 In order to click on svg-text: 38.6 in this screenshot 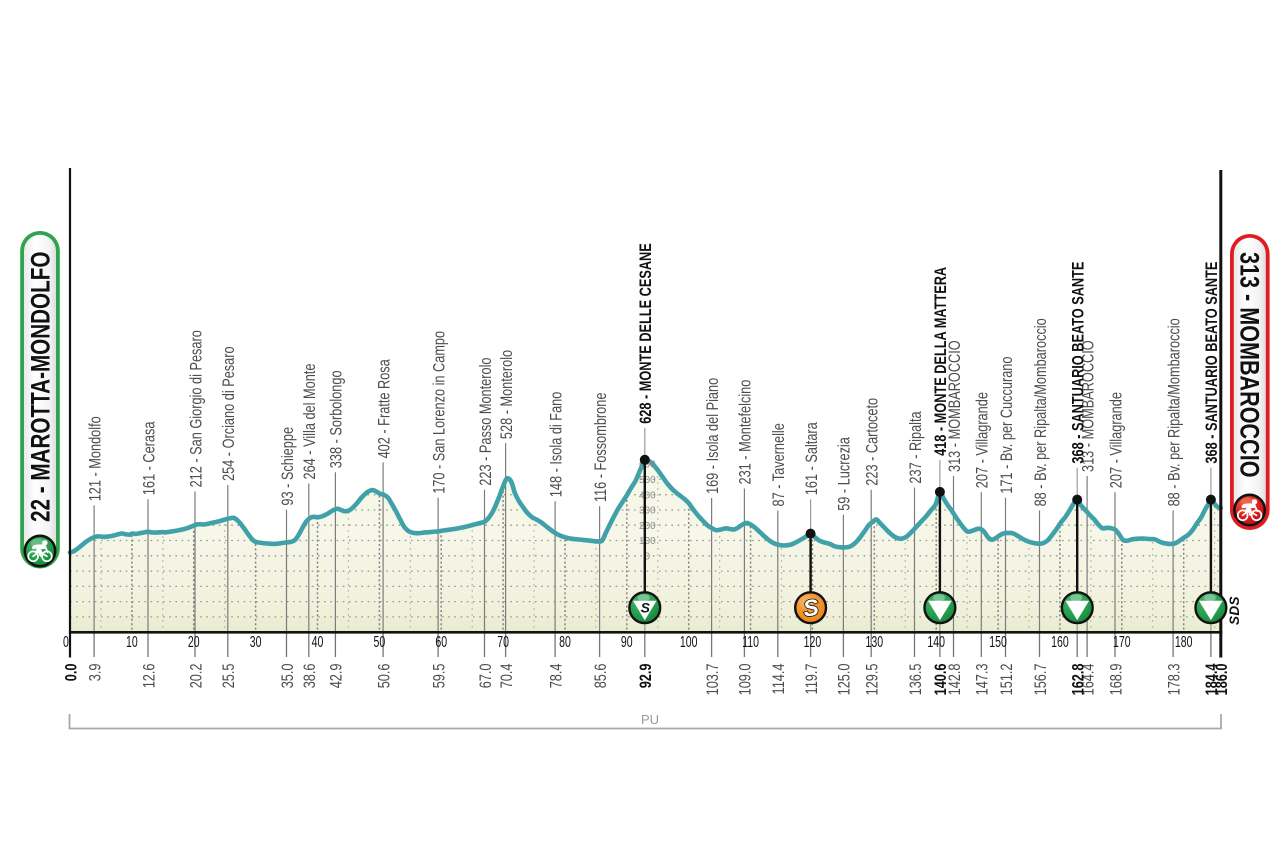, I will do `click(309, 676)`.